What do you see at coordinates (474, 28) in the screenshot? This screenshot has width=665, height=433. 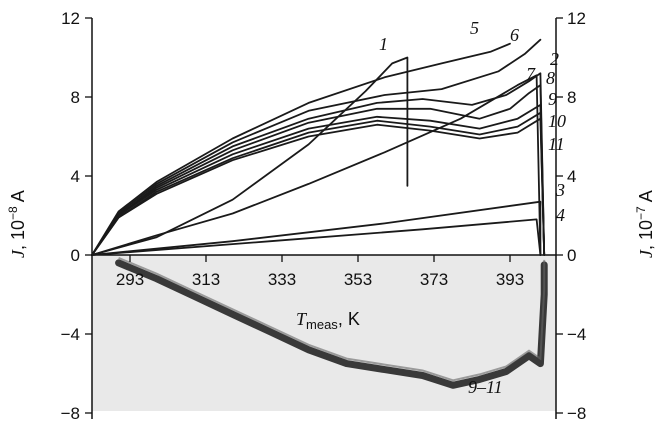 I see `curve-label-5: 5` at bounding box center [474, 28].